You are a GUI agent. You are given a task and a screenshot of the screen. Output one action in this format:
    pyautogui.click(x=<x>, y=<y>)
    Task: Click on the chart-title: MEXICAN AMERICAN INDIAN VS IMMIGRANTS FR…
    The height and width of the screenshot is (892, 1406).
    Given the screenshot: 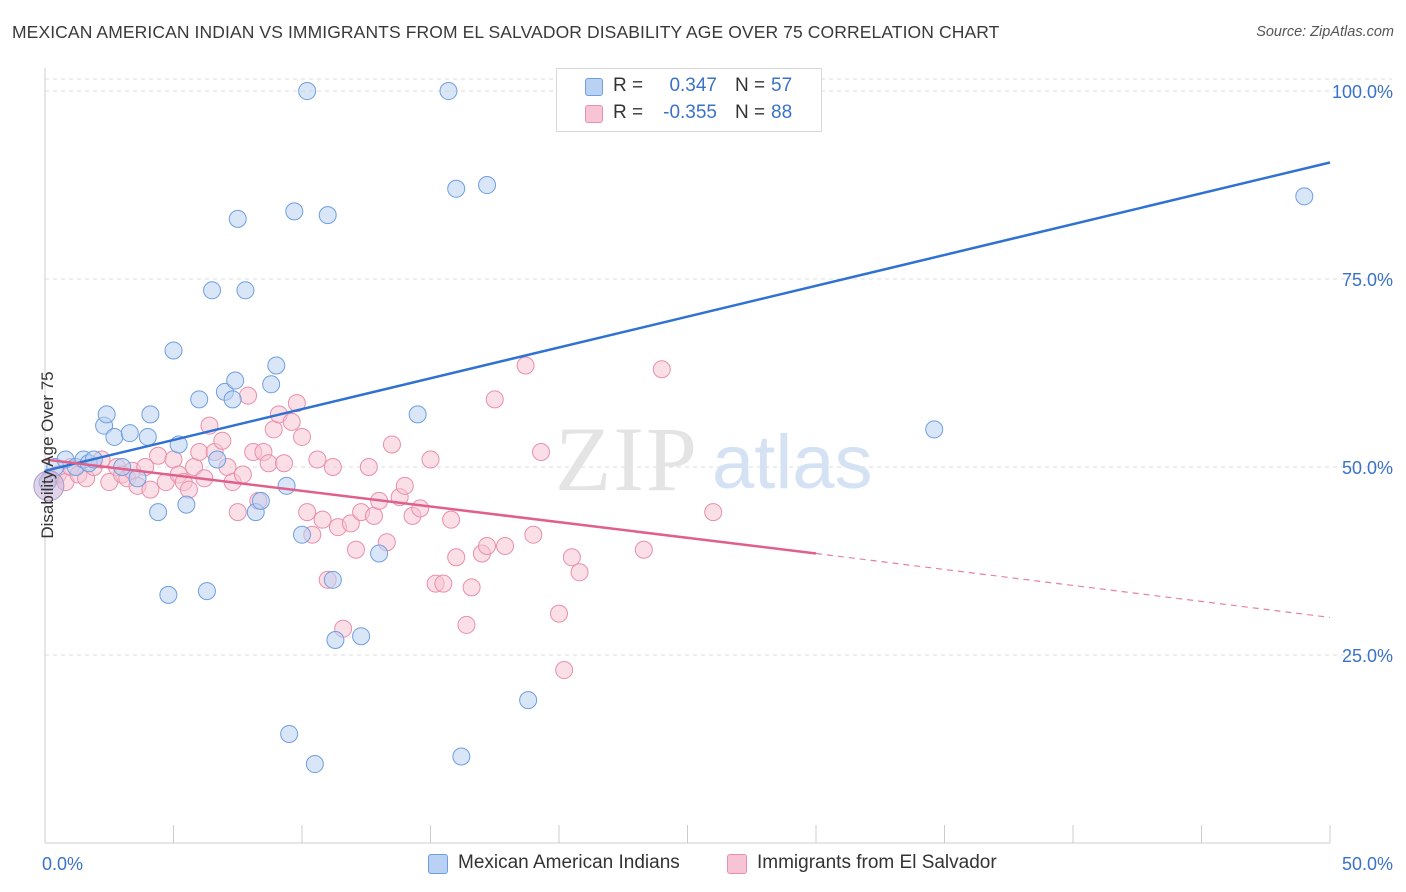 What is the action you would take?
    pyautogui.click(x=506, y=32)
    